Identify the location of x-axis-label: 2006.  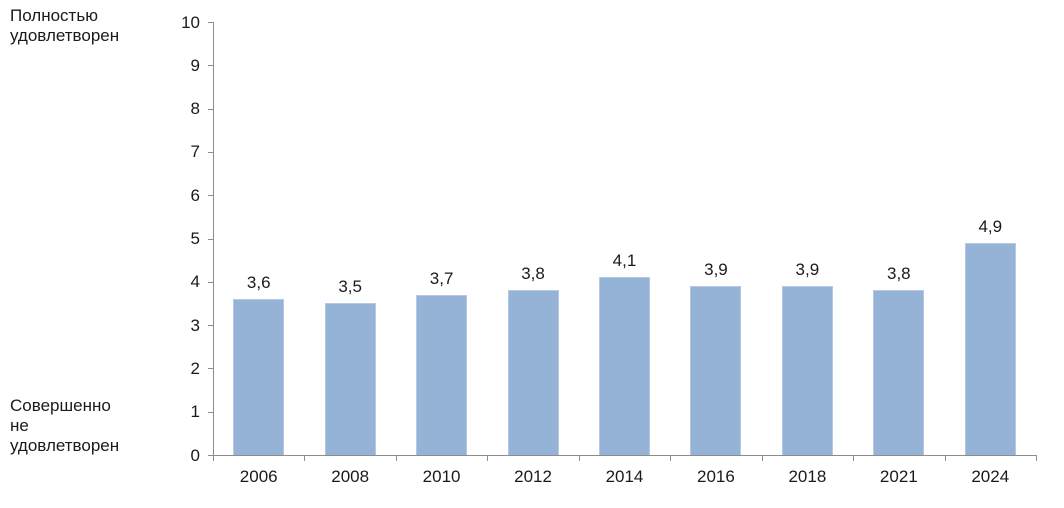
(258, 476).